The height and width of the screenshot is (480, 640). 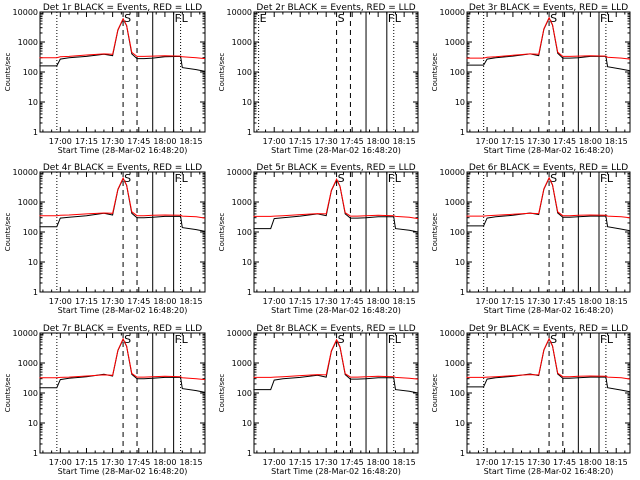 I want to click on chart-title: Det 2r BLACK = Events, RED = LLD, so click(x=335, y=8).